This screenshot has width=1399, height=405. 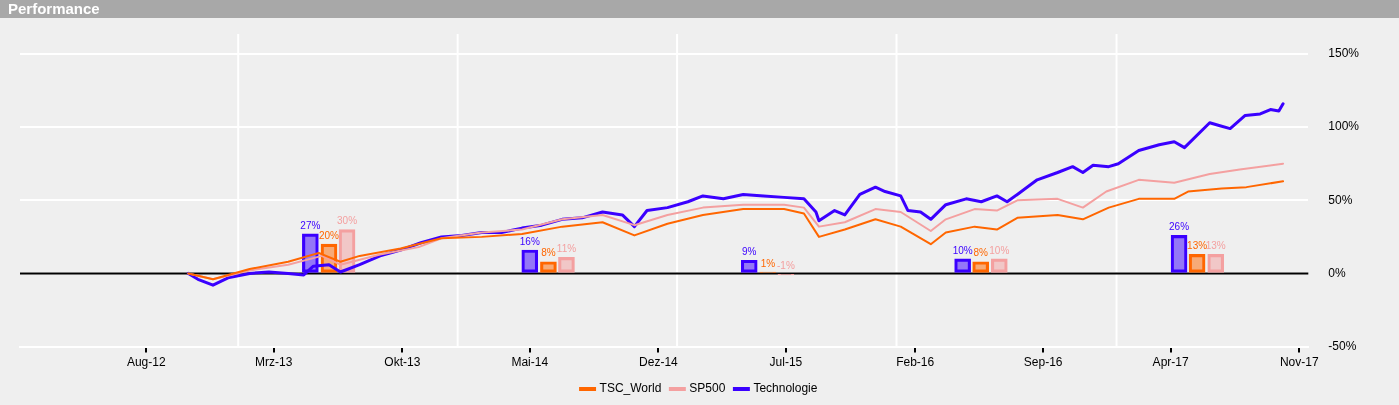 I want to click on x-tick-label: Mai-14, so click(x=530, y=362).